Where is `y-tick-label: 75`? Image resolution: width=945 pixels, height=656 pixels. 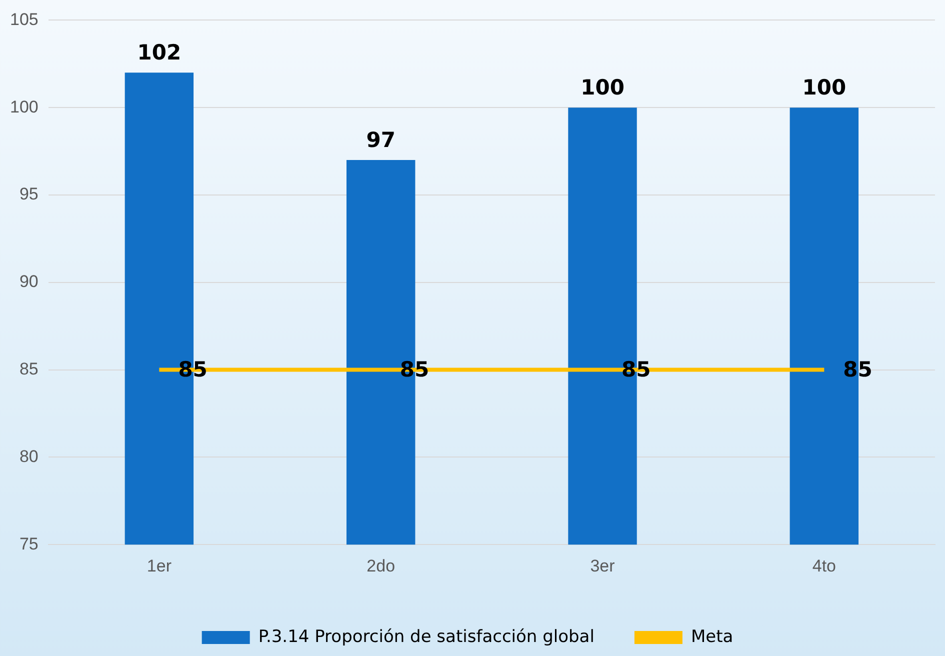 y-tick-label: 75 is located at coordinates (28, 544).